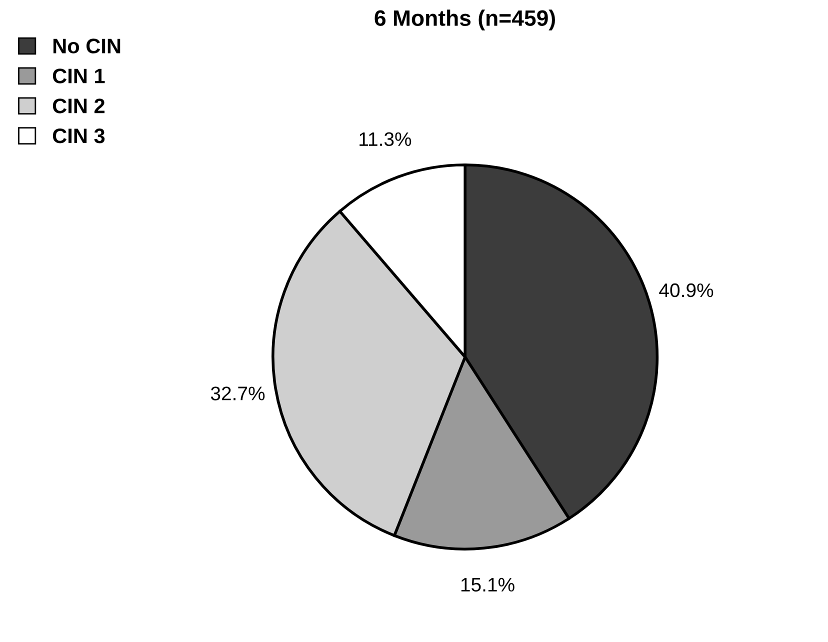 The height and width of the screenshot is (642, 828). Describe the element at coordinates (487, 585) in the screenshot. I see `data-label: 15.1%` at that location.